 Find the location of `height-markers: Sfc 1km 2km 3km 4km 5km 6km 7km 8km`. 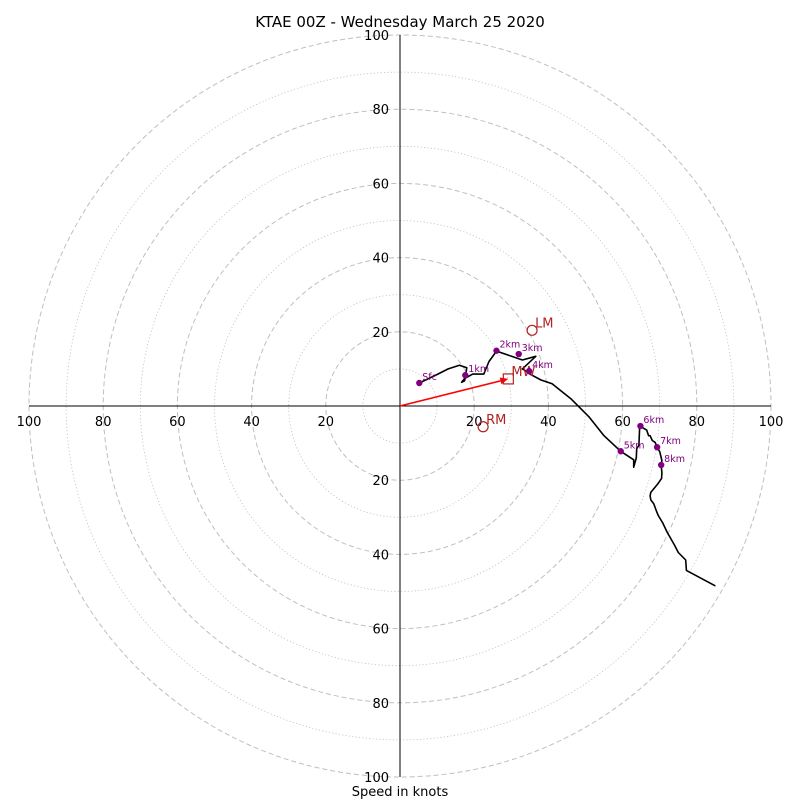

height-markers: Sfc 1km 2km 3km 4km 5km 6km 7km 8km is located at coordinates (550, 404).